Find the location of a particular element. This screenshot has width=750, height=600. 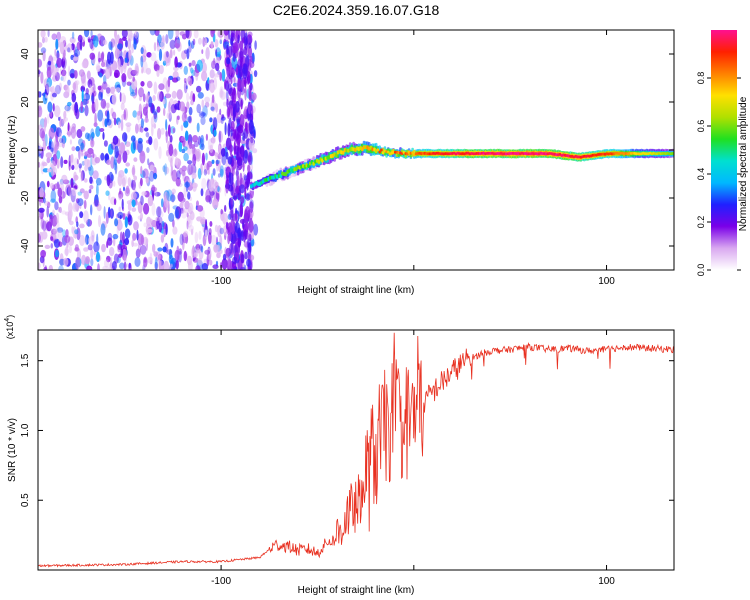

colorbar-tick-label: 0.0 is located at coordinates (701, 270).